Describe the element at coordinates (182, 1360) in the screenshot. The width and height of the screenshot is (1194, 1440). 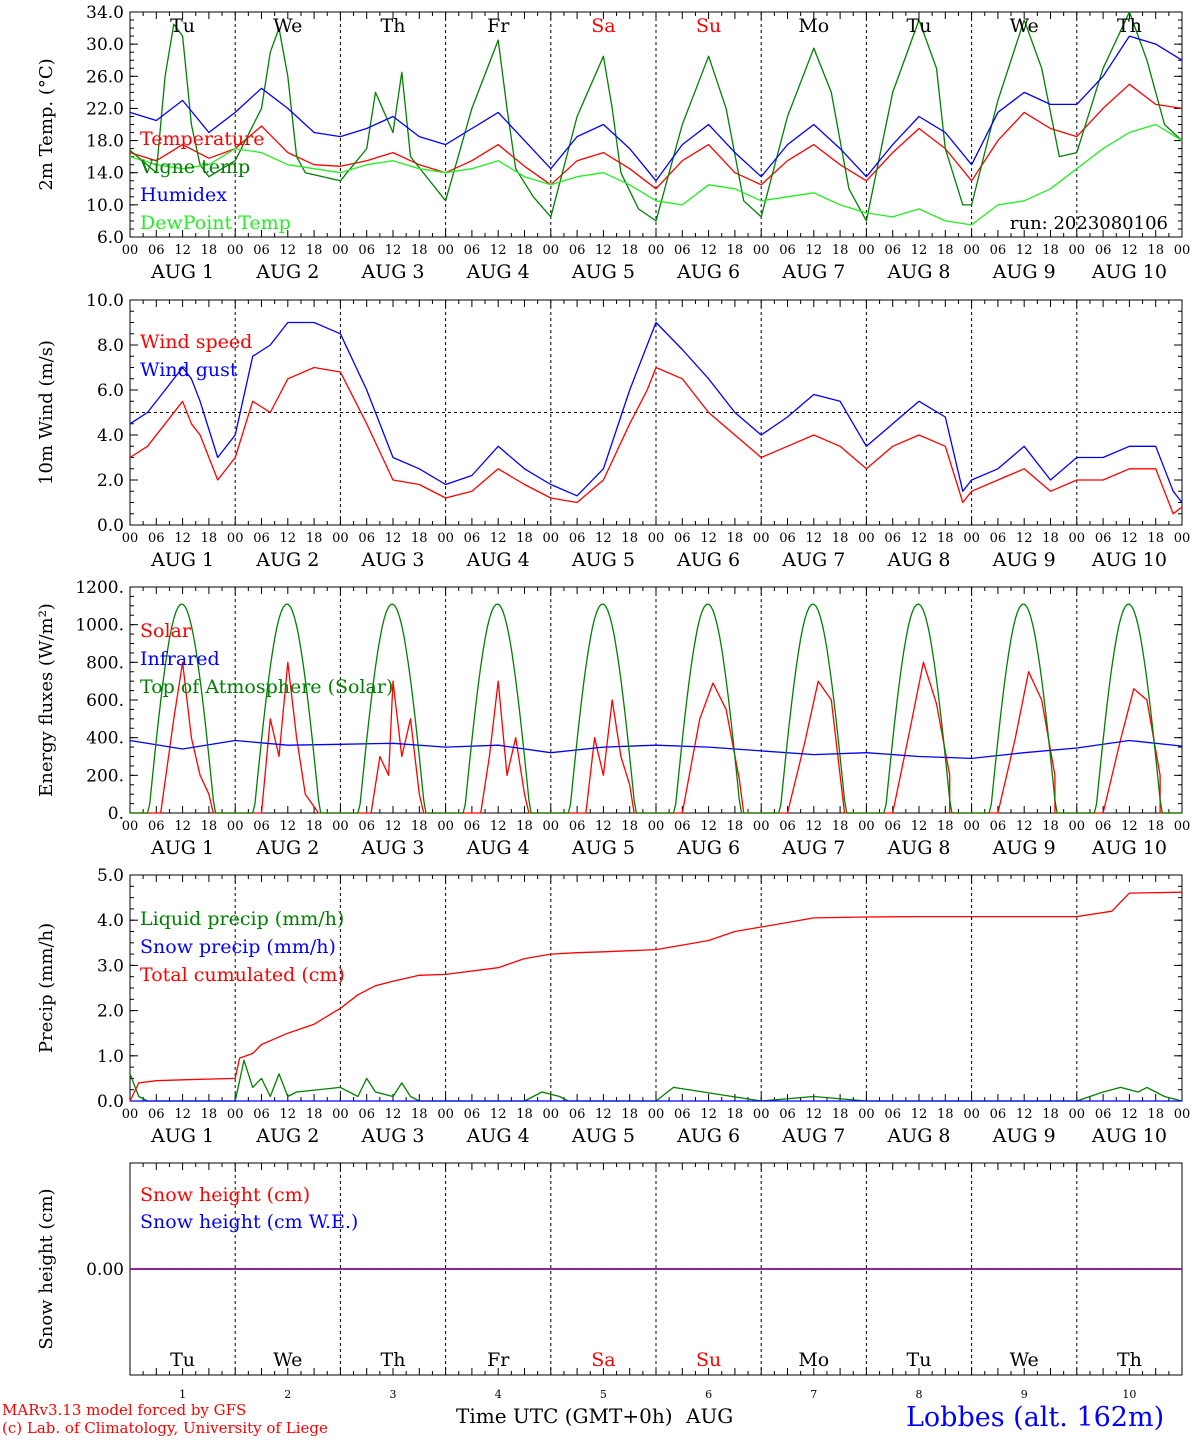
I see `weekday-label: Tu` at that location.